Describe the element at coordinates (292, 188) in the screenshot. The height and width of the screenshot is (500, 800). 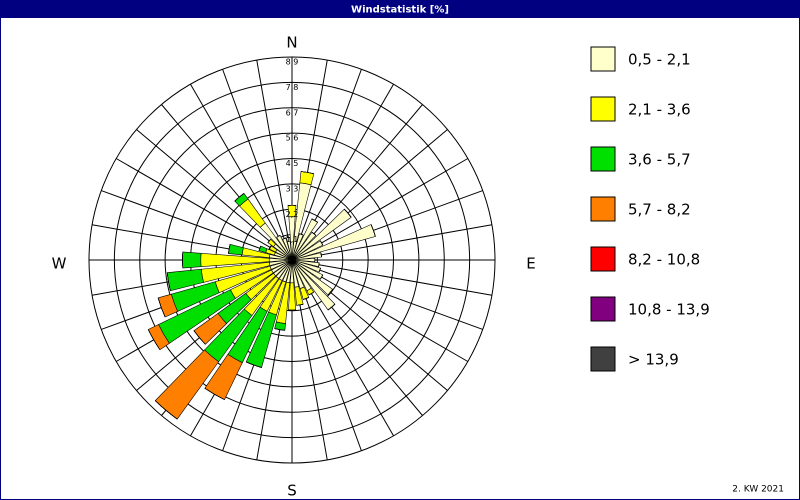
I see `r-tick-label: 3,3` at that location.